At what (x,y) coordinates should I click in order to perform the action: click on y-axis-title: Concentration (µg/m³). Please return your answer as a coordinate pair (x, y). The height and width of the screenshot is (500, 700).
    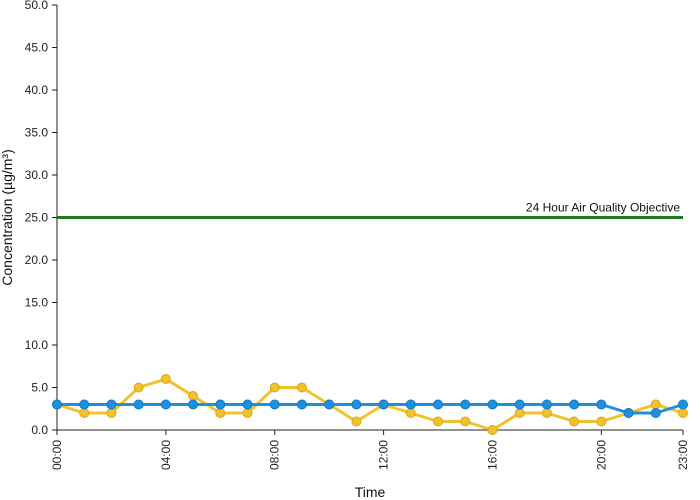
    Looking at the image, I should click on (7, 217).